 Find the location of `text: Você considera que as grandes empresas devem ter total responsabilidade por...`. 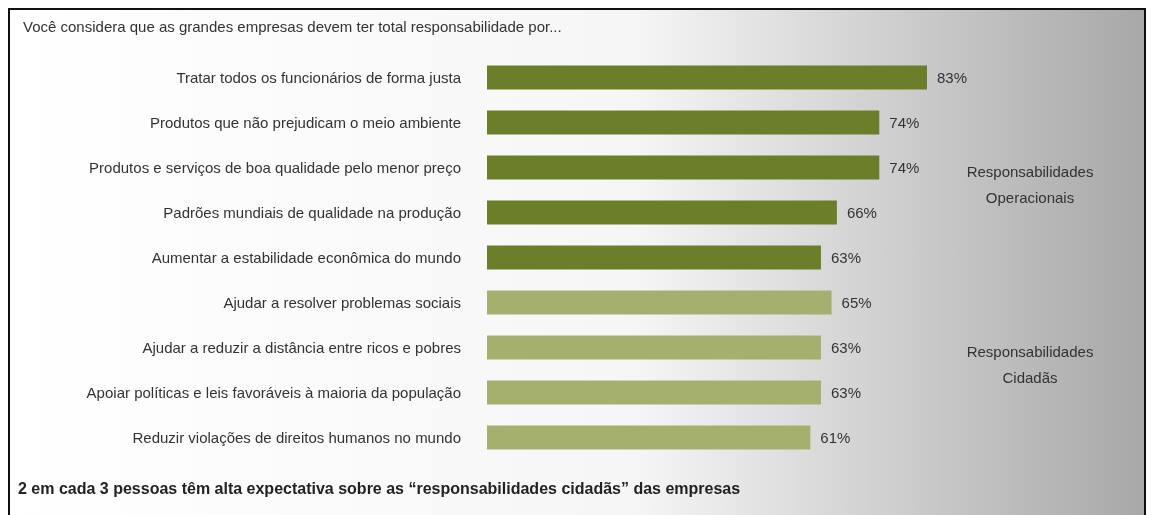

text: Você considera que as grandes empresas devem ter total responsabilidade por... is located at coordinates (292, 26).